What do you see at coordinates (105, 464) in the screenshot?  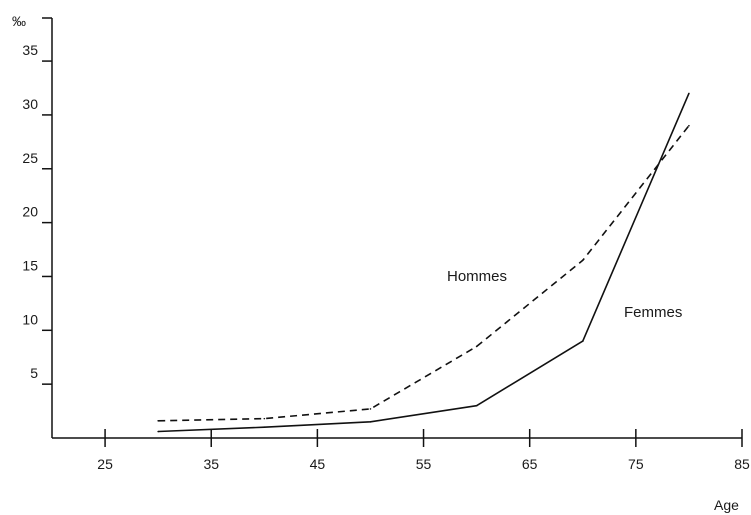 I see `x-tick-label: 25` at bounding box center [105, 464].